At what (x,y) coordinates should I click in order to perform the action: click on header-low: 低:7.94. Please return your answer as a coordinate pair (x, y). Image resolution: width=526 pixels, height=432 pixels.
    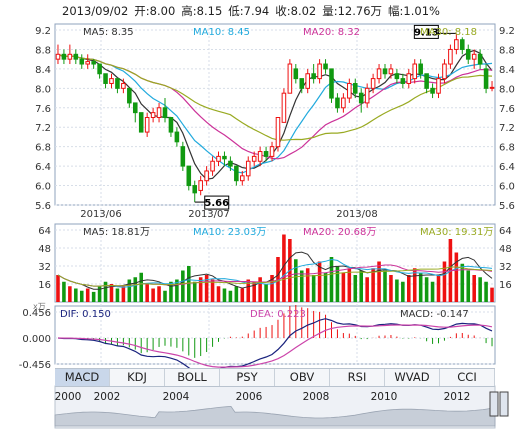
    Looking at the image, I should click on (249, 11).